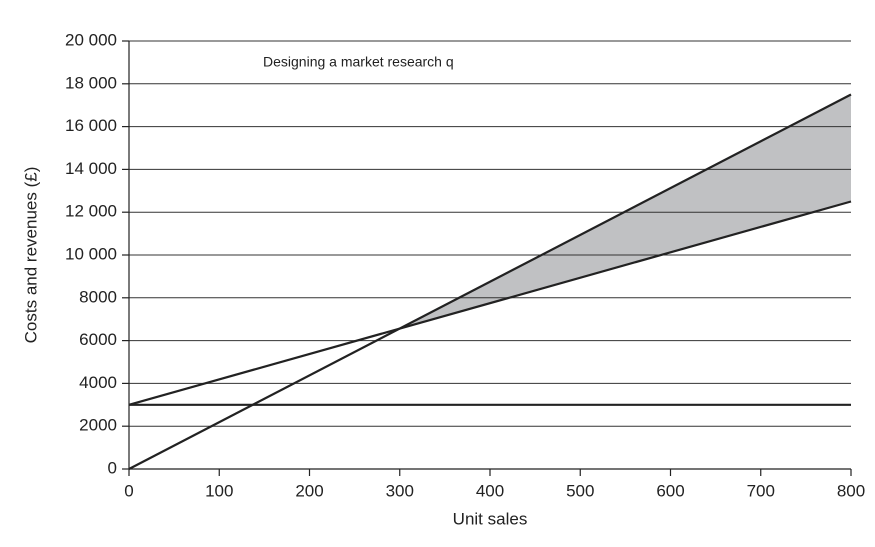  Describe the element at coordinates (580, 490) in the screenshot. I see `x-tick-label: 500` at that location.